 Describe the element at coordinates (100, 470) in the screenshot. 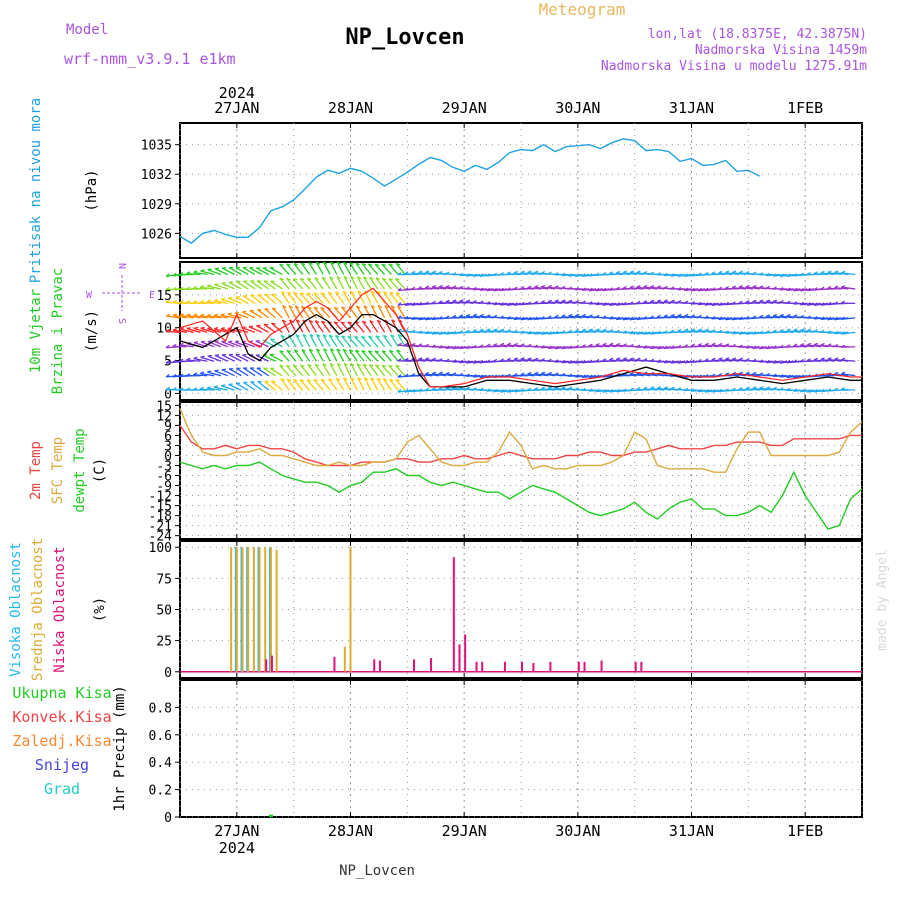

I see `panel-label-temp: (C)` at that location.